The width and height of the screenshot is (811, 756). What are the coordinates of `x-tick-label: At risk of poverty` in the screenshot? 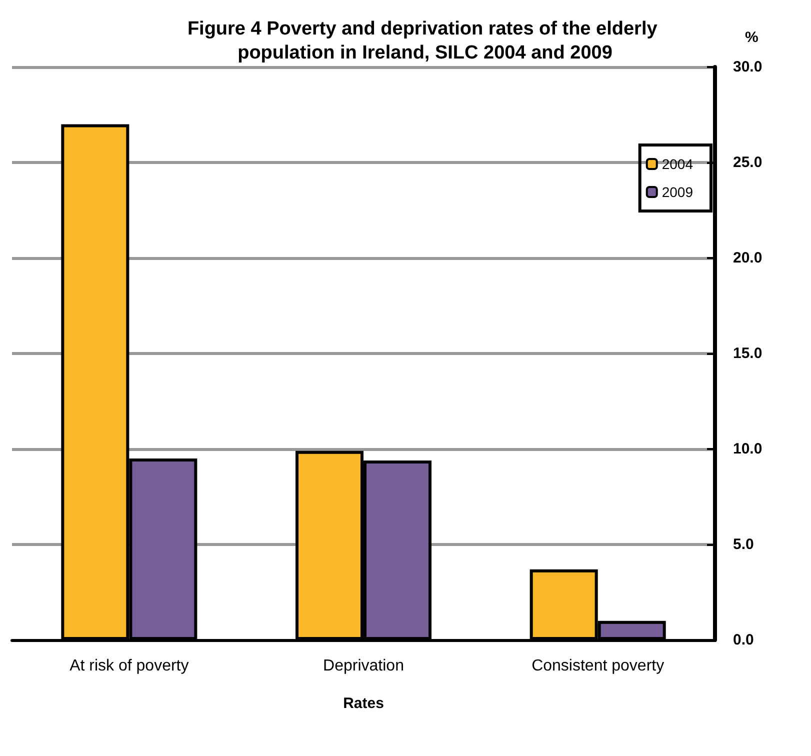 It's located at (129, 666).